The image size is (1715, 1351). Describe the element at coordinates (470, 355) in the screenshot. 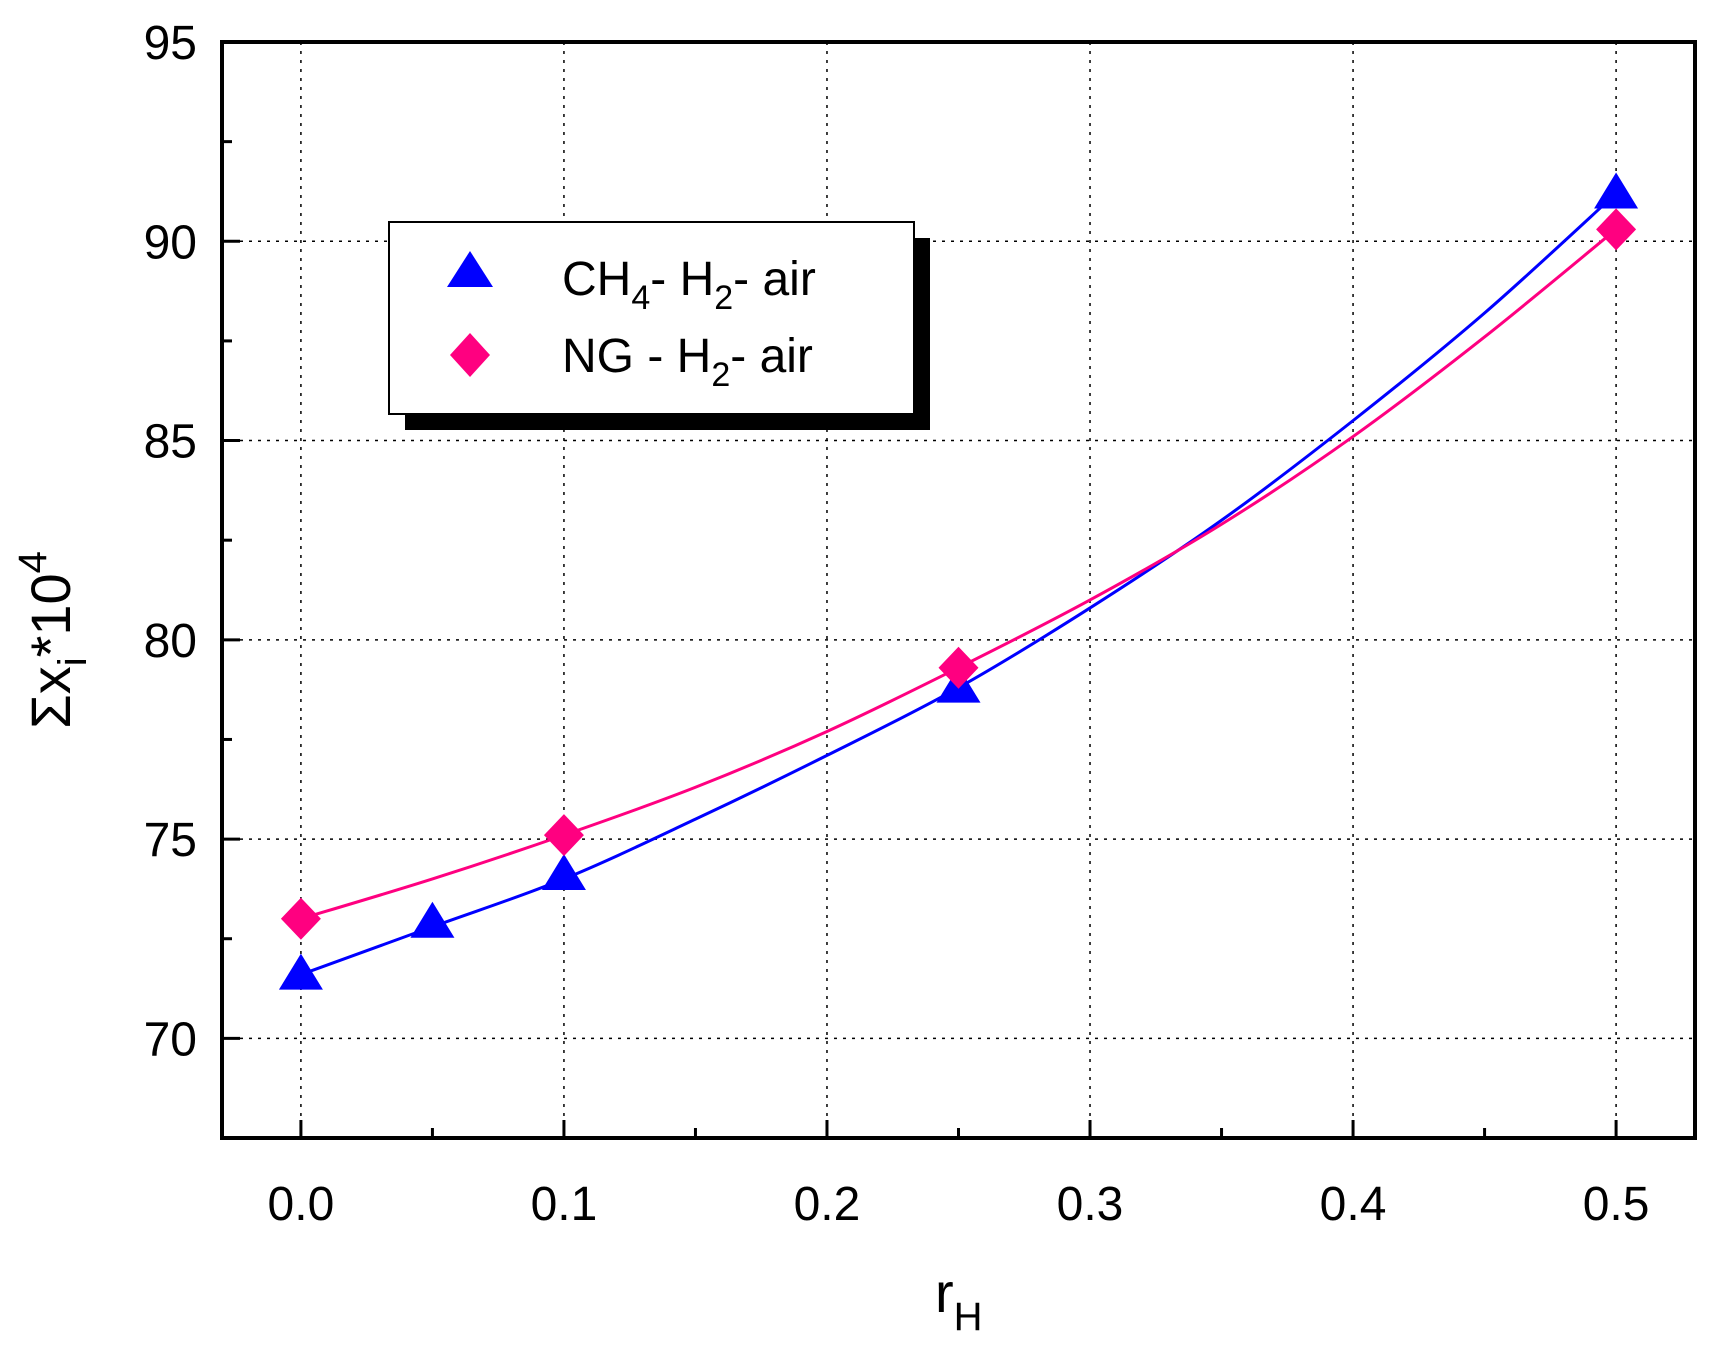

I see `legend-marker-diamond` at that location.